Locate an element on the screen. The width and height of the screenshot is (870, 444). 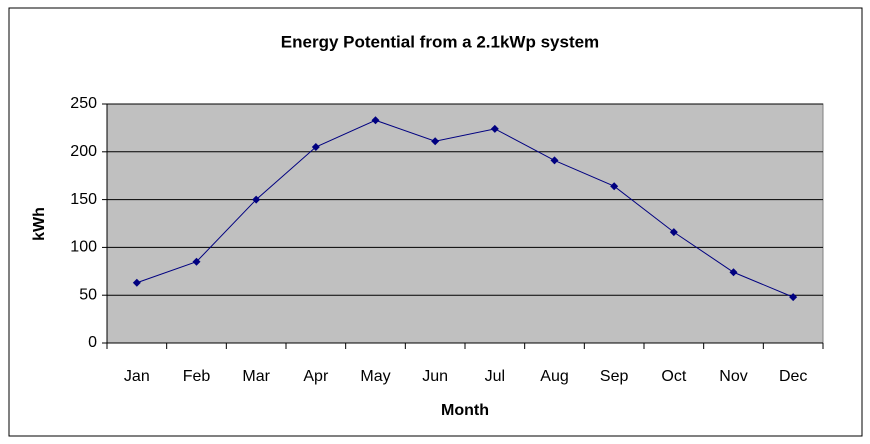
x-tick-label: Sep is located at coordinates (614, 376).